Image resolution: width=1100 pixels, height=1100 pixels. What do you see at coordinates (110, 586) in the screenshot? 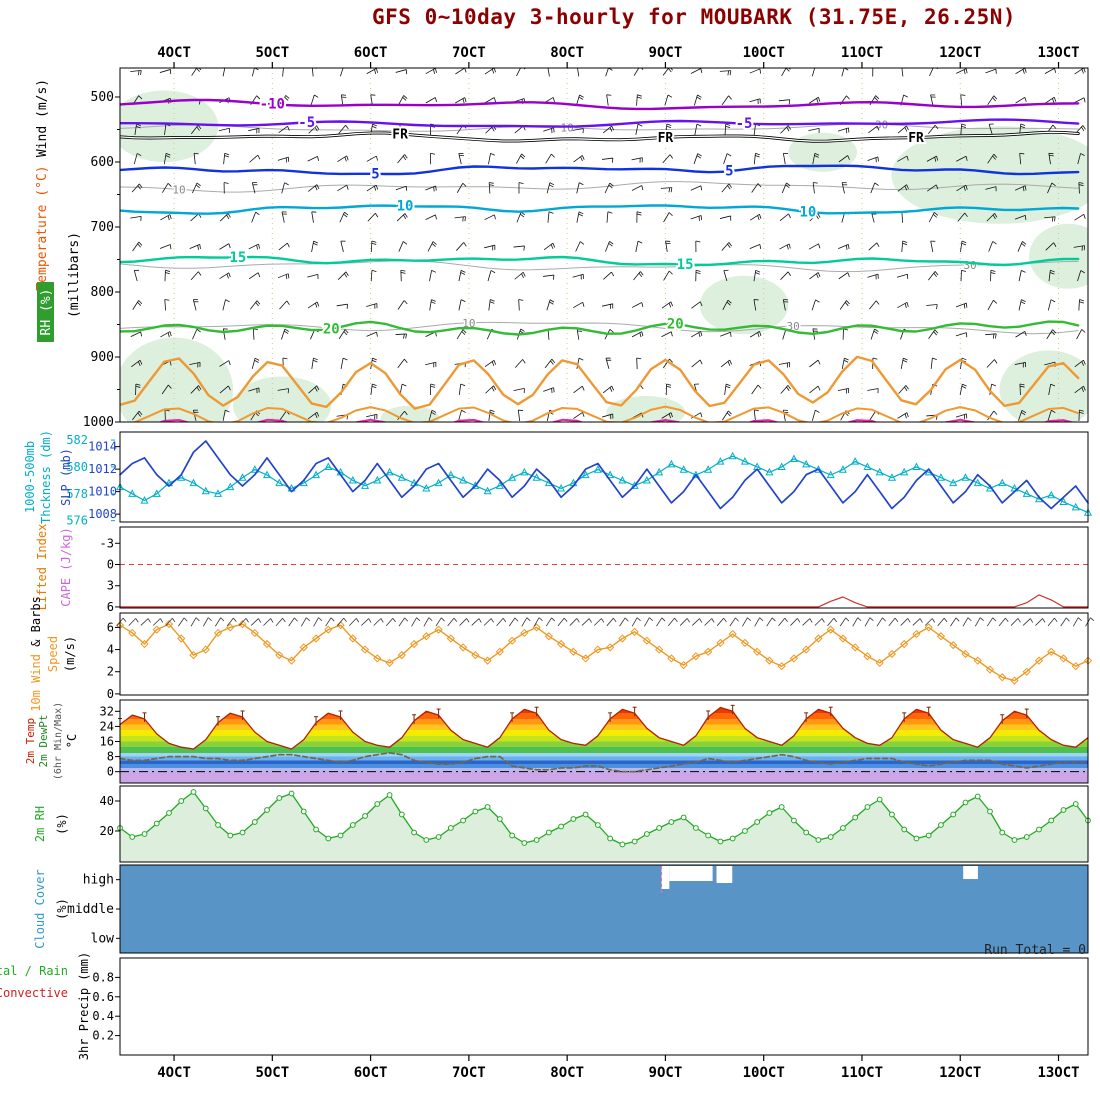
I see `svg-text: 3` at bounding box center [110, 586].